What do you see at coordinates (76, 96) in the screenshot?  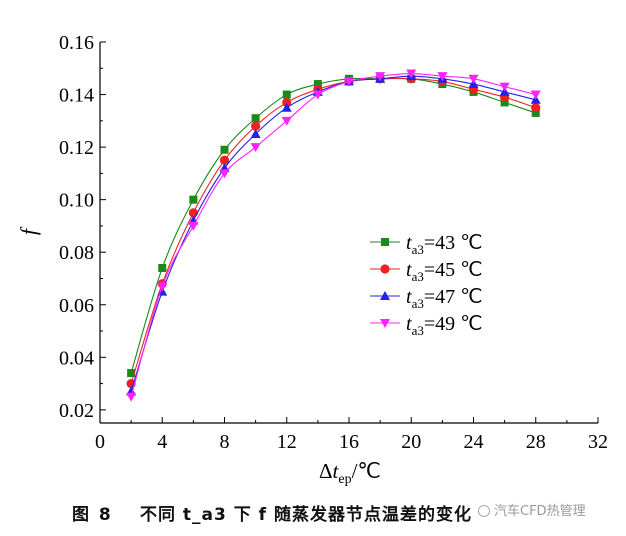 I see `y-tick-label: 0.14` at bounding box center [76, 96].